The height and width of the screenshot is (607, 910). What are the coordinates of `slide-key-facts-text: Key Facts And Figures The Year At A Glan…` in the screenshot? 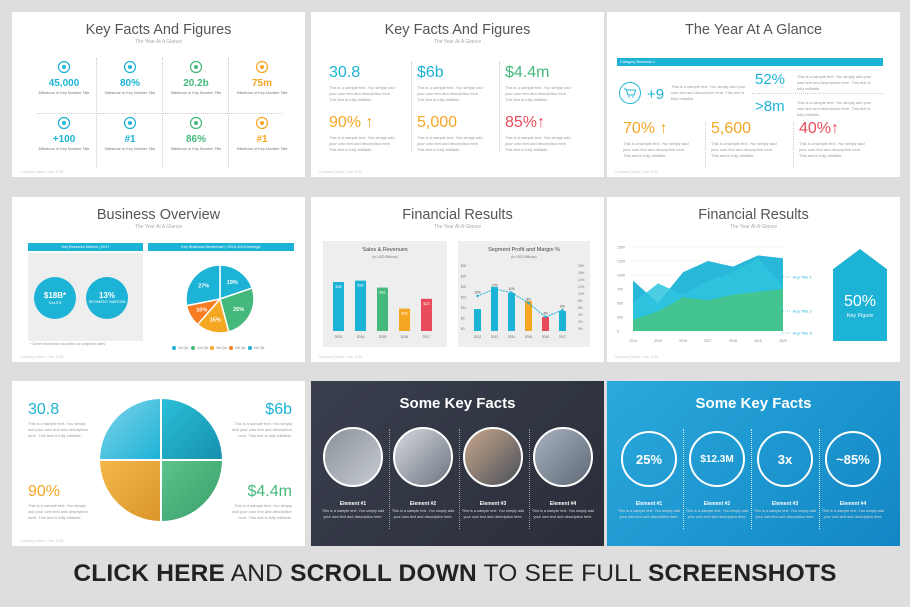 It's located at (457, 94).